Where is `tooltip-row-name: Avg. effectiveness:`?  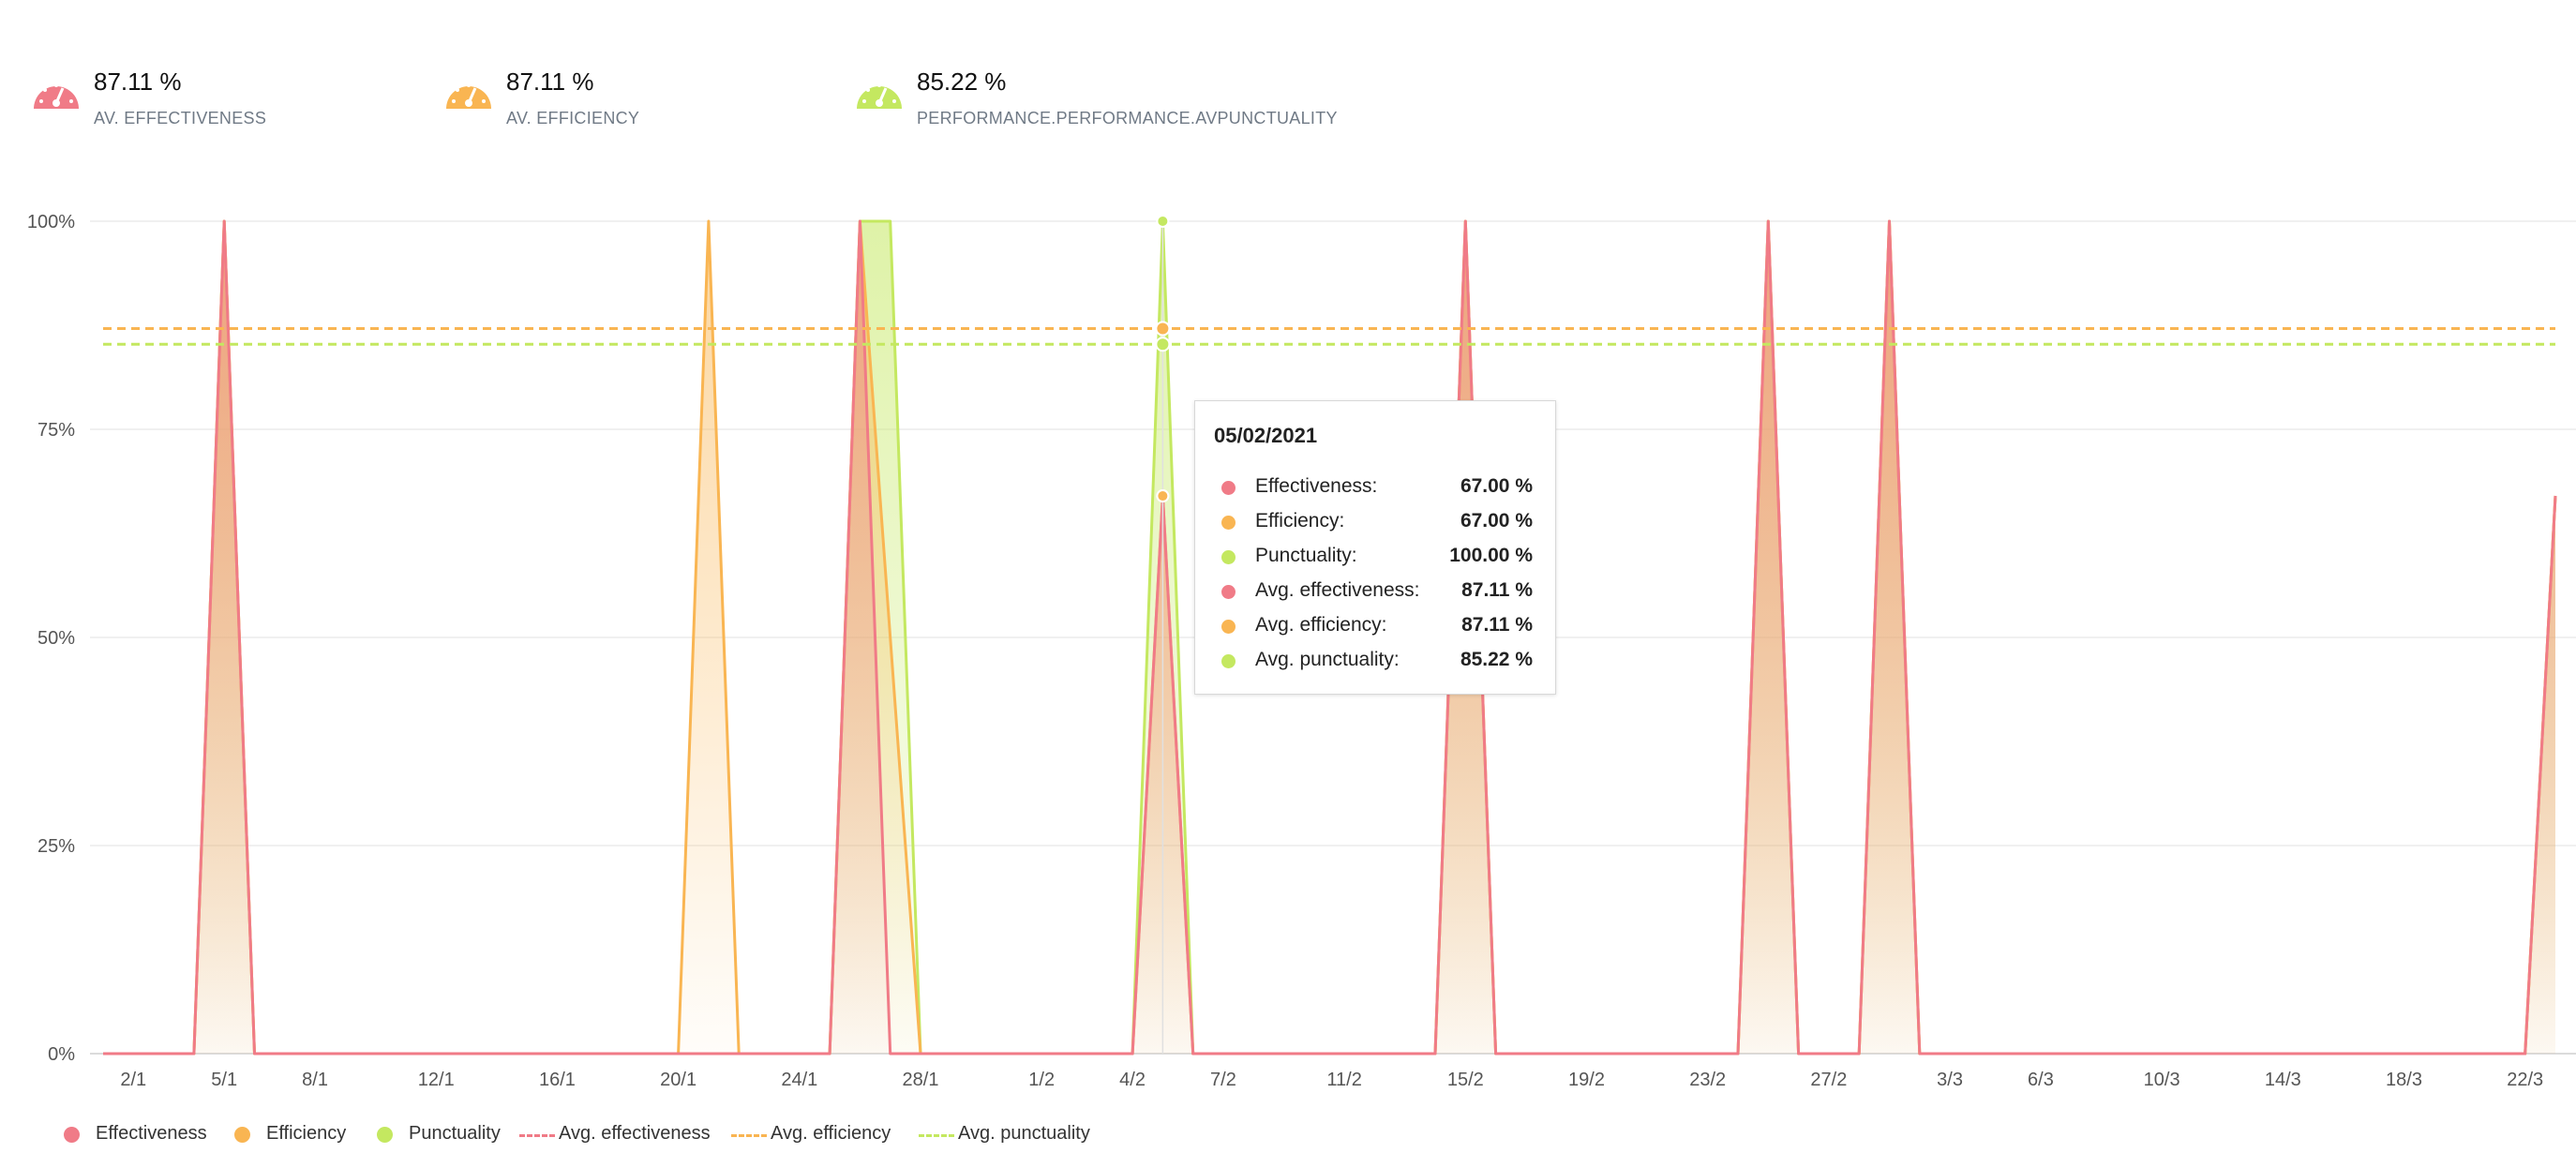
tooltip-row-name: Avg. effectiveness: is located at coordinates (1337, 590).